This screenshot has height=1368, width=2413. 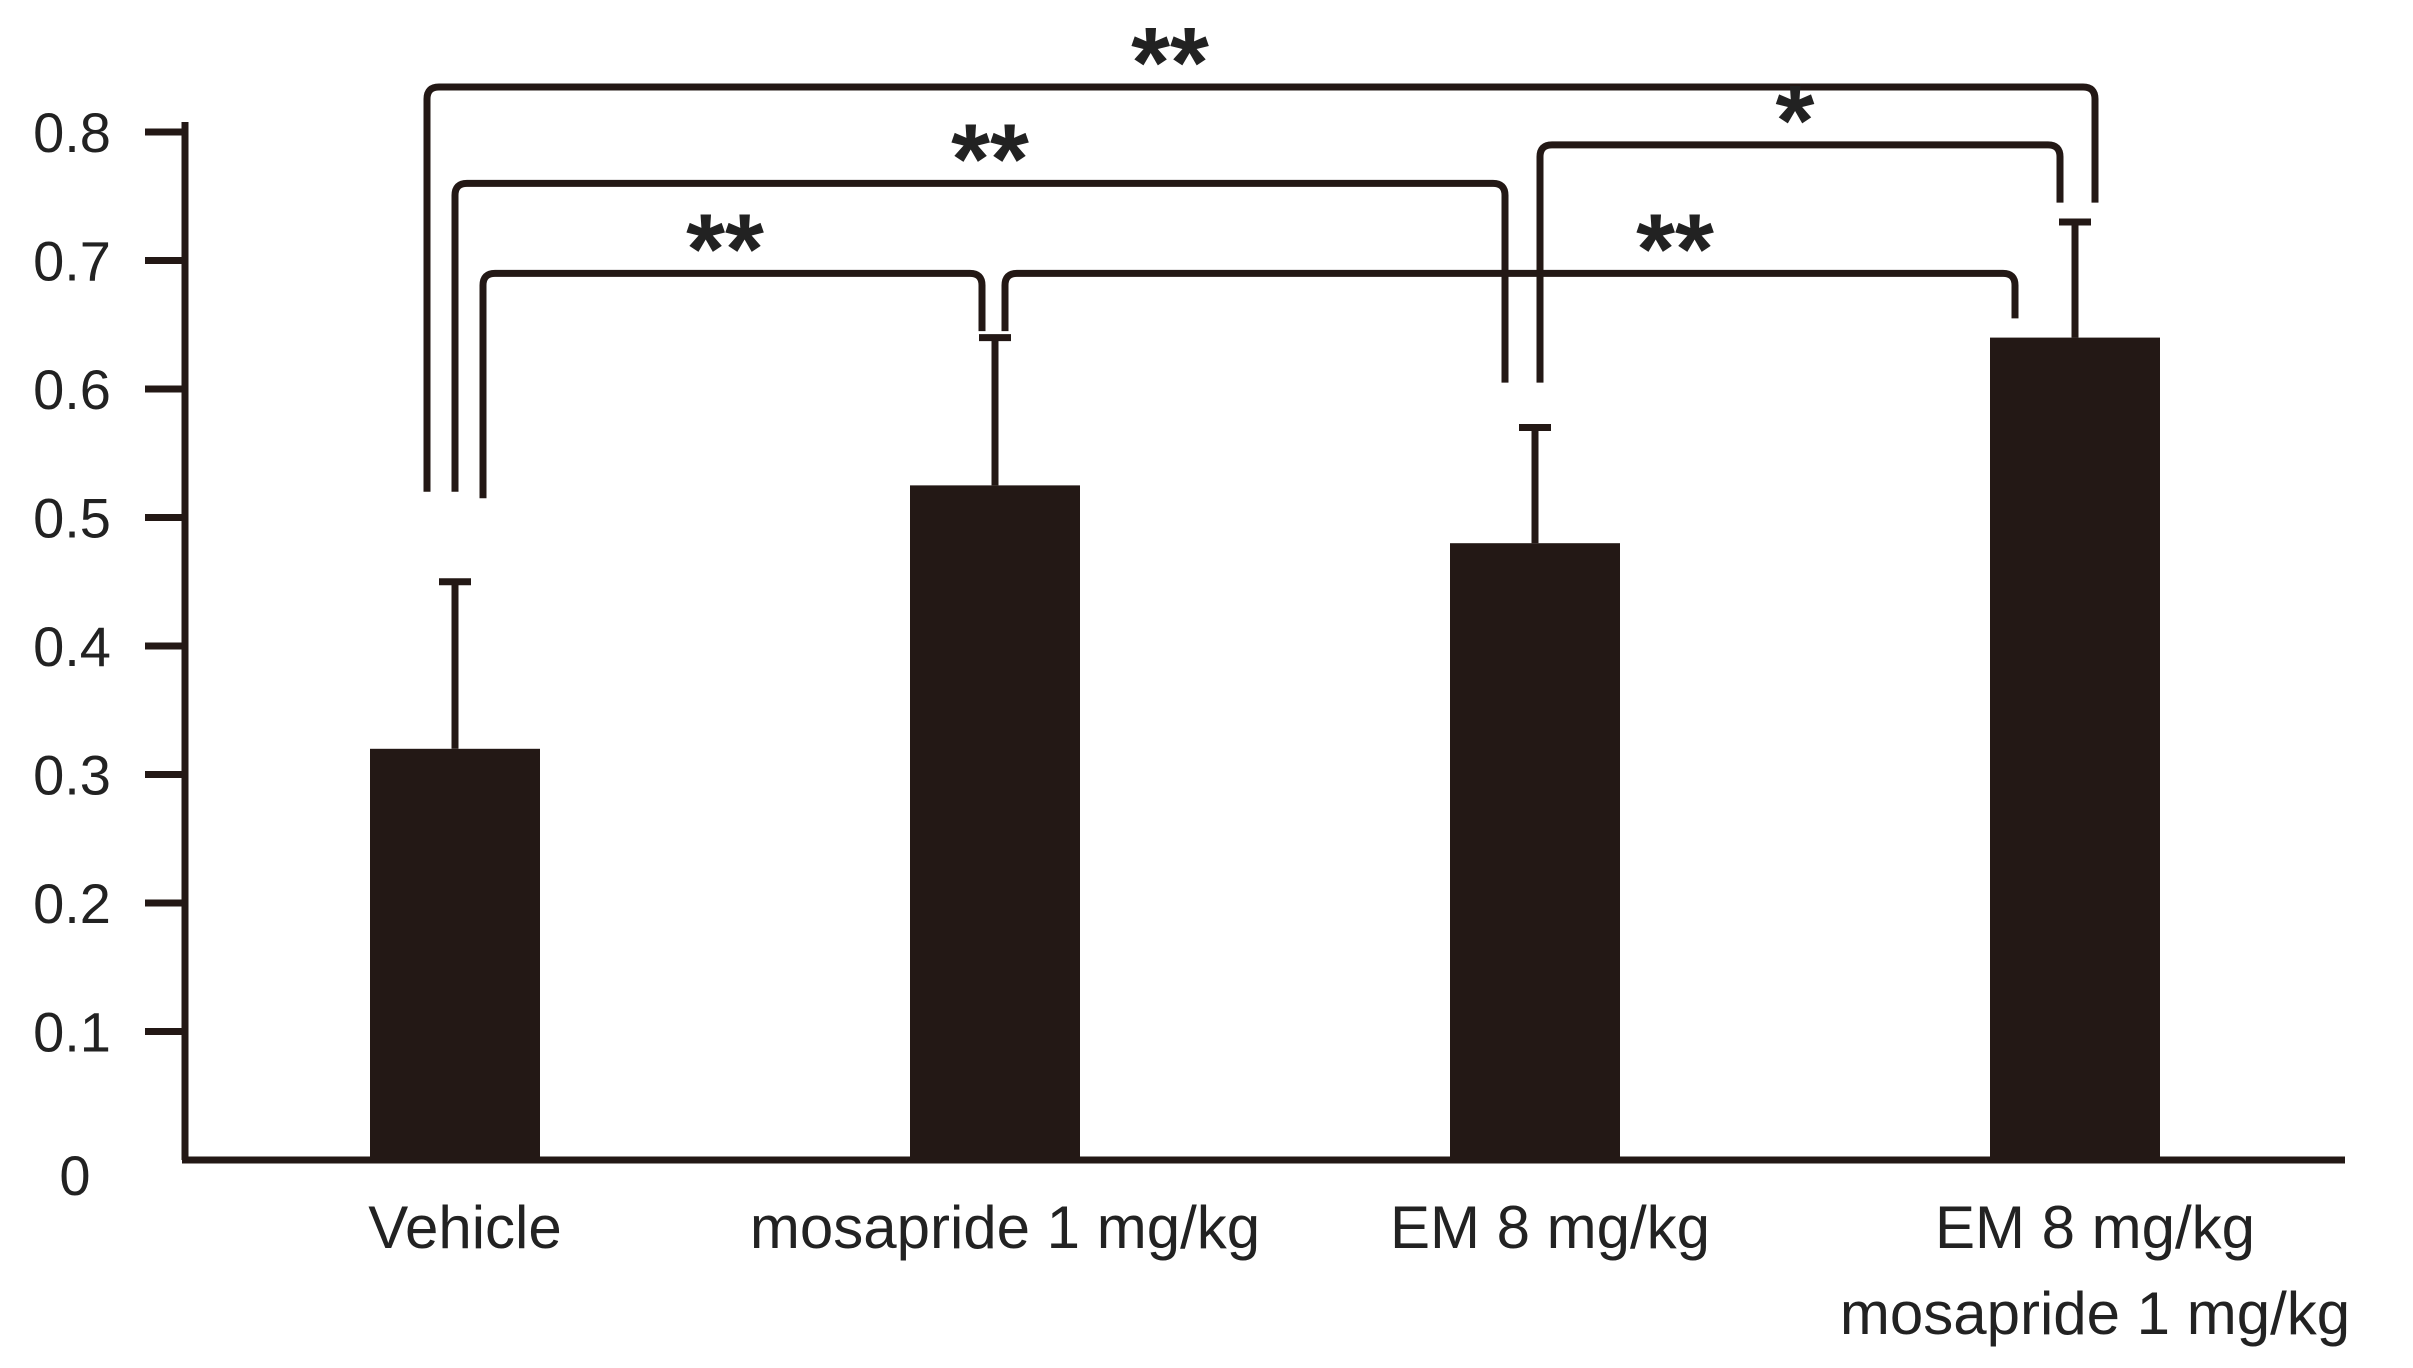 What do you see at coordinates (72, 389) in the screenshot?
I see `y-tick-label: 0.6` at bounding box center [72, 389].